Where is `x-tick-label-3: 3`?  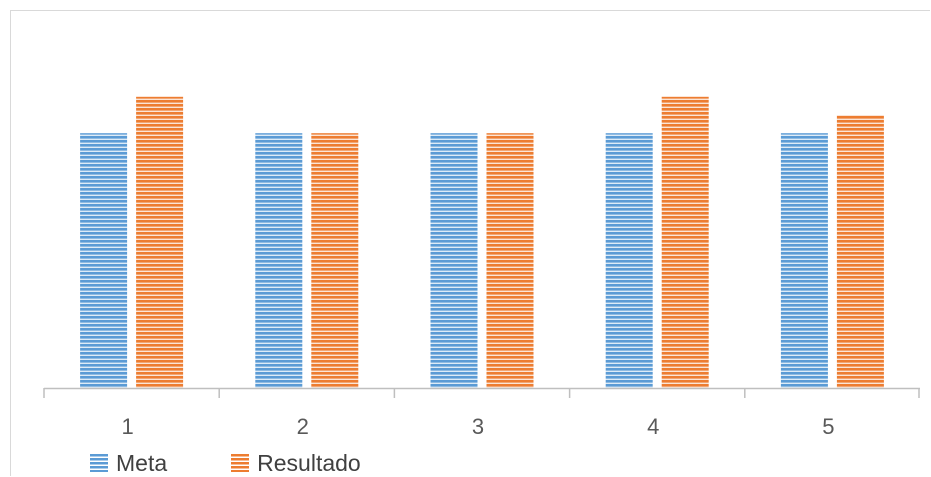 x-tick-label-3: 3 is located at coordinates (478, 426).